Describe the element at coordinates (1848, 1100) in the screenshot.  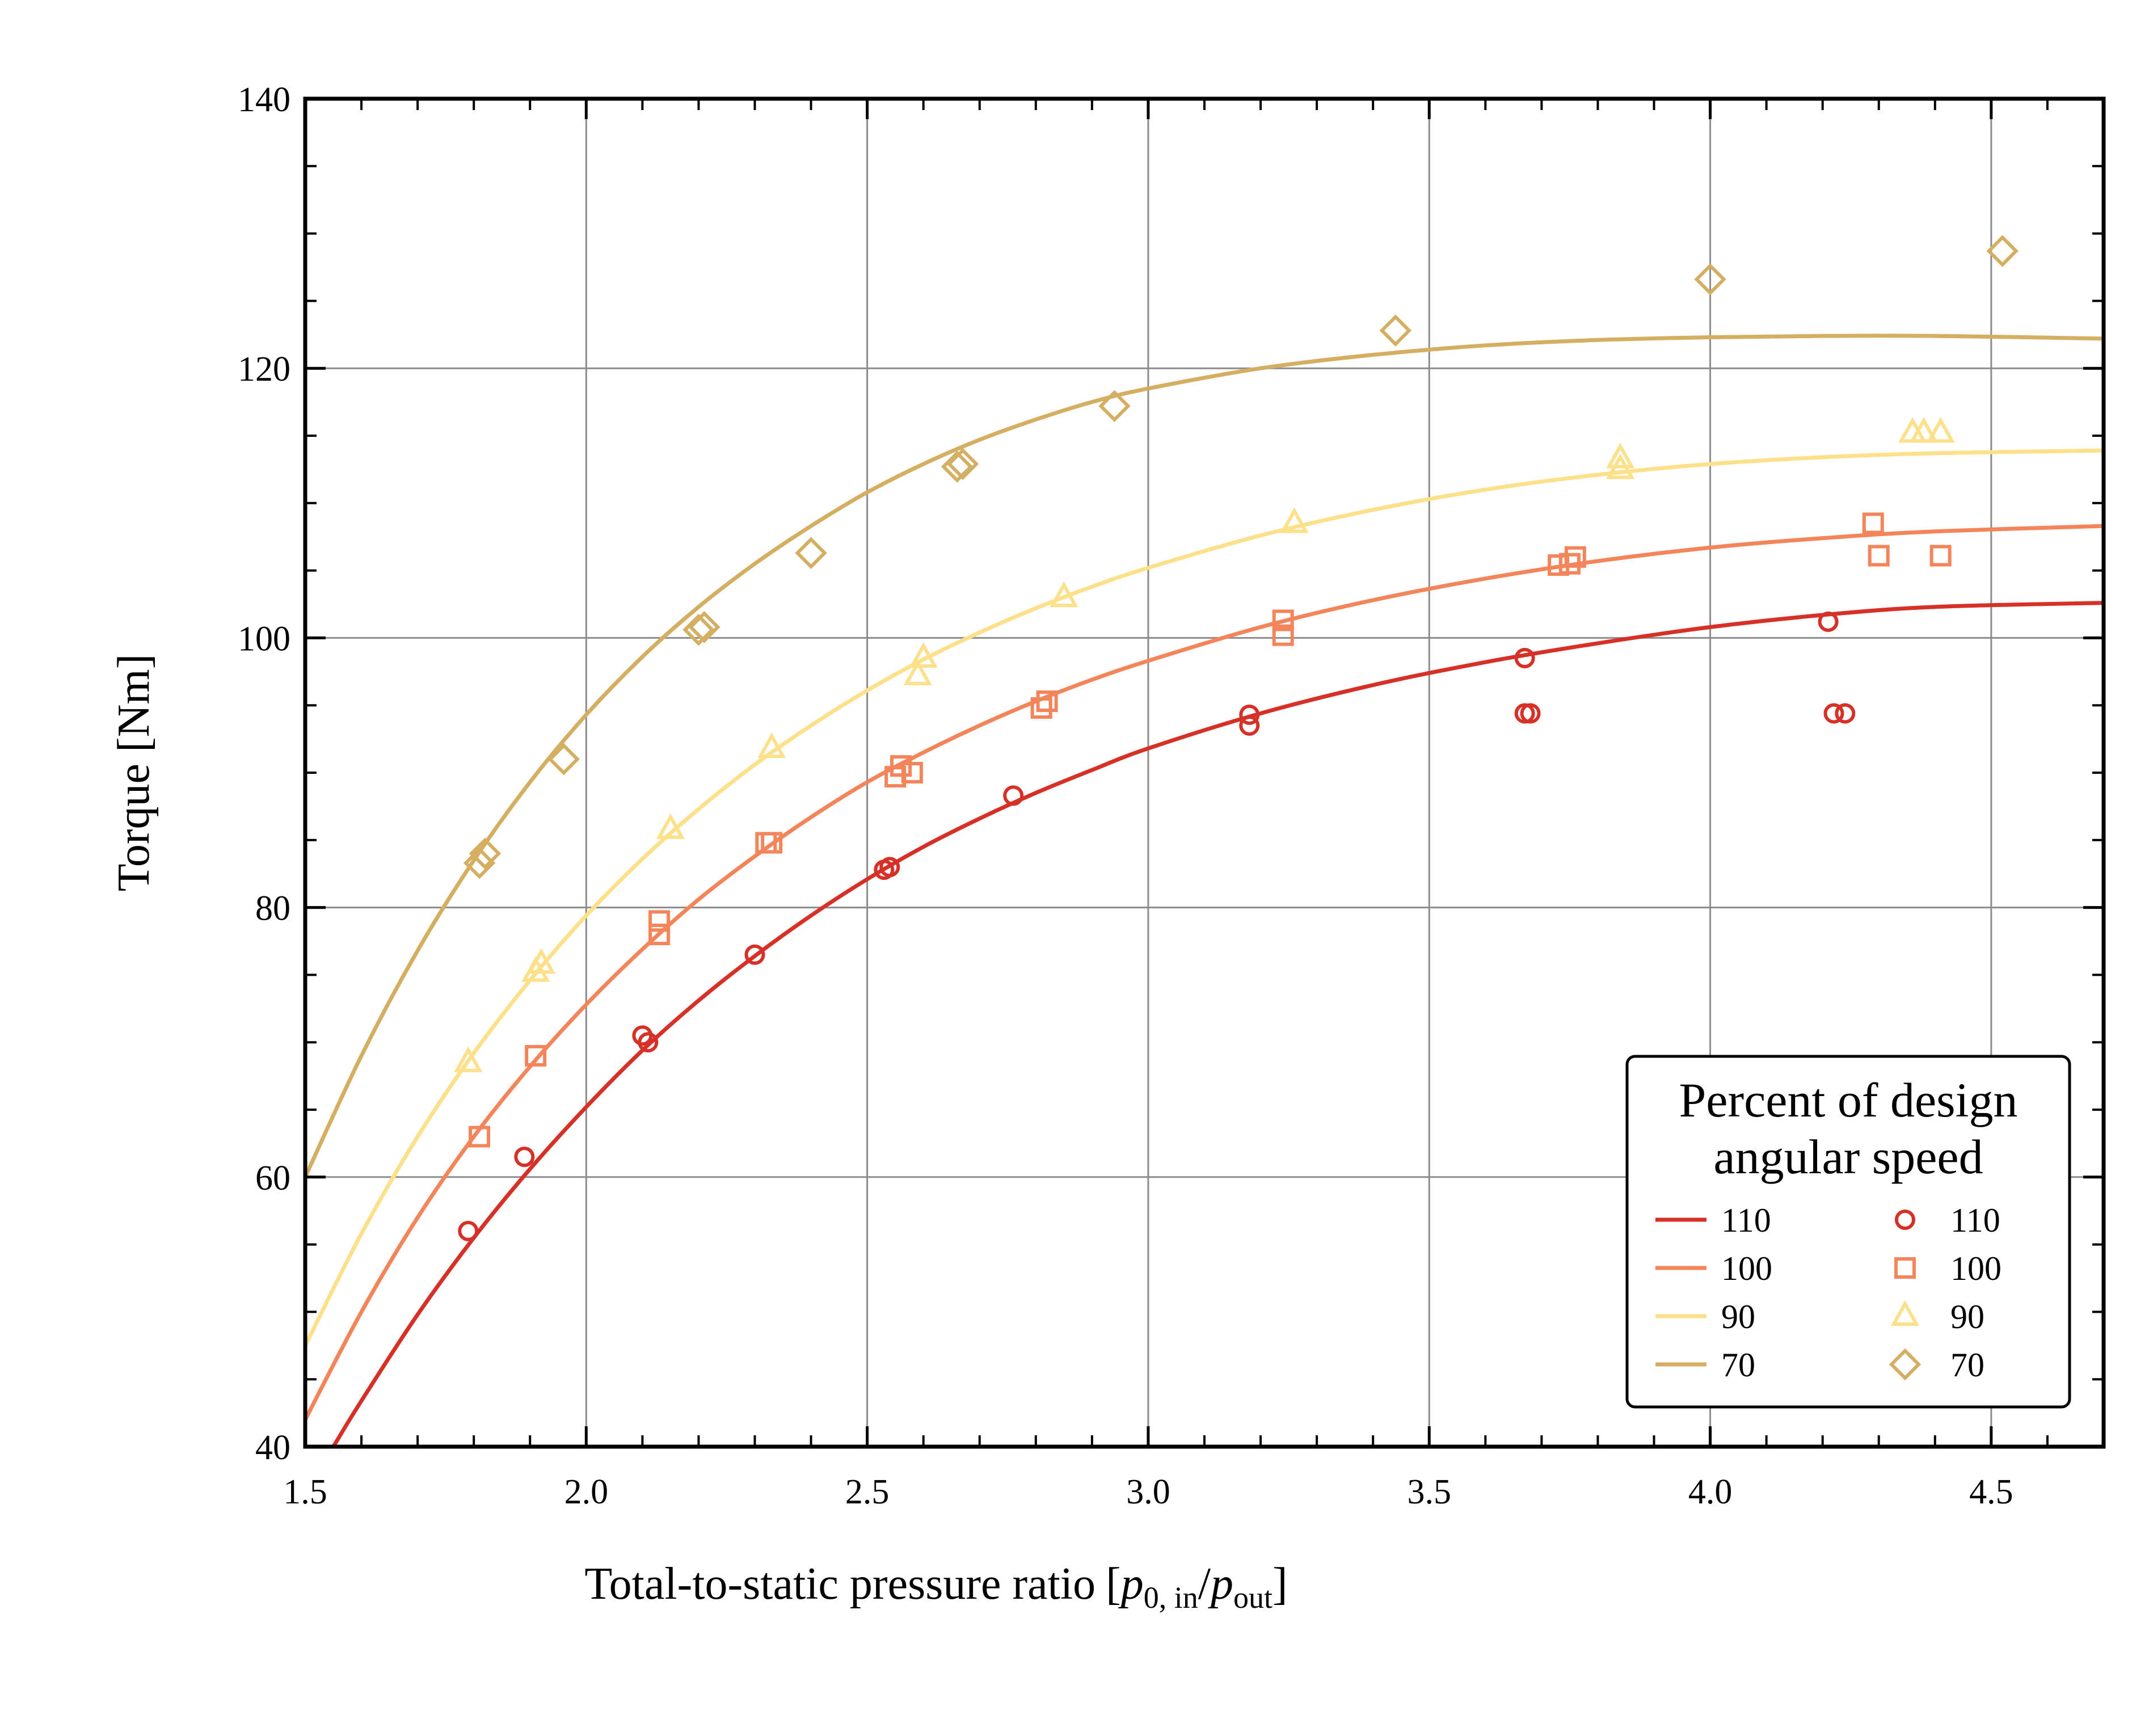
I see `legend-title-line1: Percent of design` at that location.